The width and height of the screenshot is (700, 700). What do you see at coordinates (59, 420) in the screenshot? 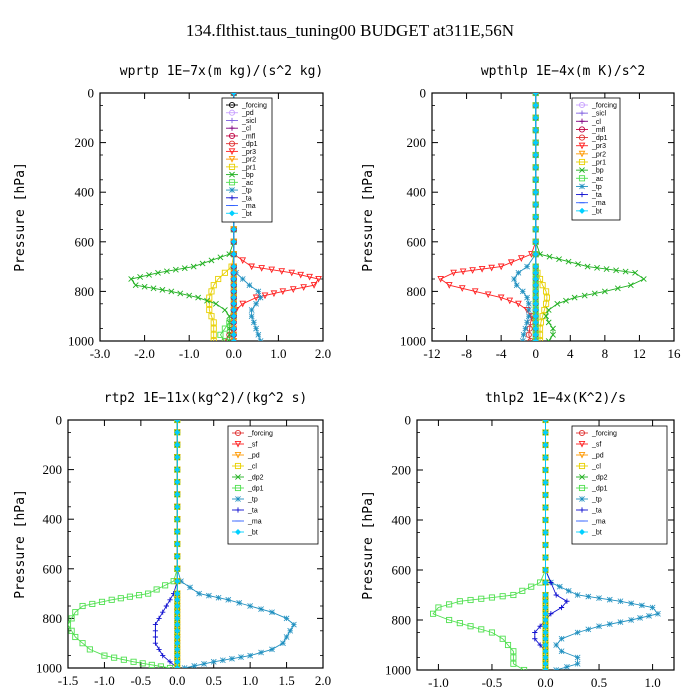
I see `y-tick-label: 0` at bounding box center [59, 420].